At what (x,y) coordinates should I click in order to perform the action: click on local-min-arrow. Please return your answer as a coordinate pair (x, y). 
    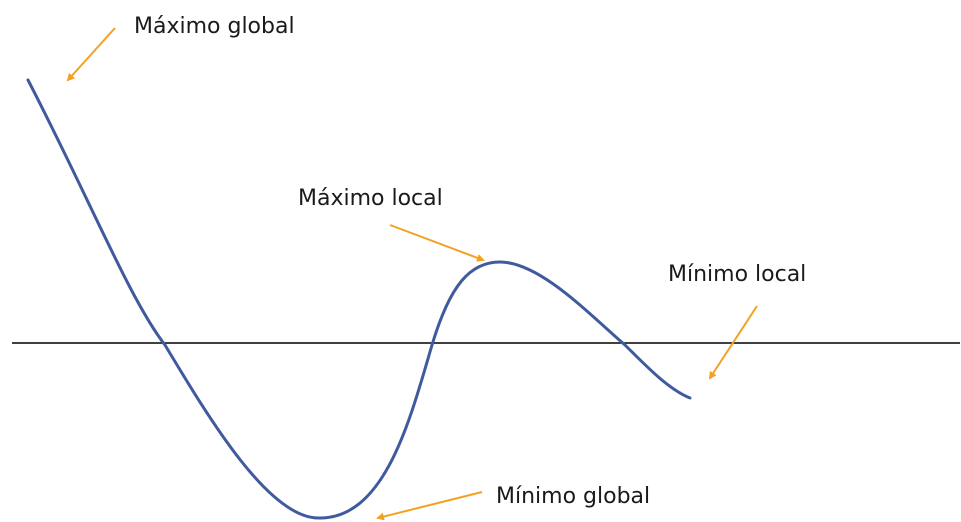
    Looking at the image, I should click on (733, 342).